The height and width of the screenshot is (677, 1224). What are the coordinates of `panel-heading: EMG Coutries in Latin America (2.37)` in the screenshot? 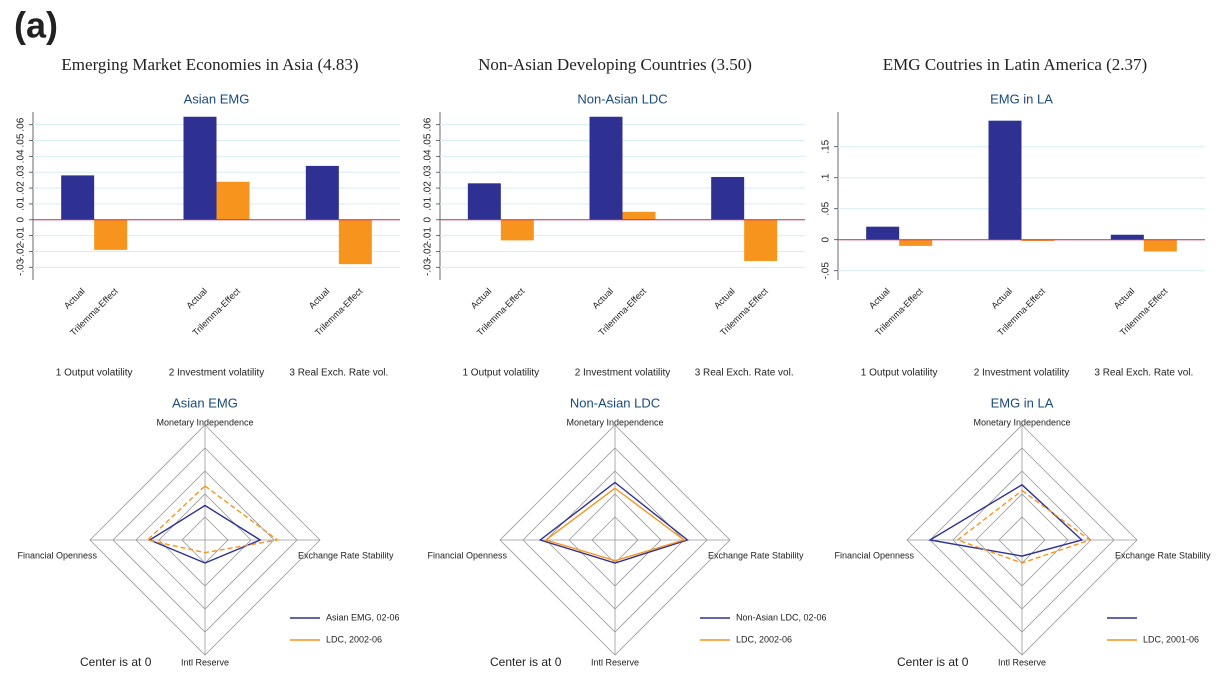 It's located at (1015, 64).